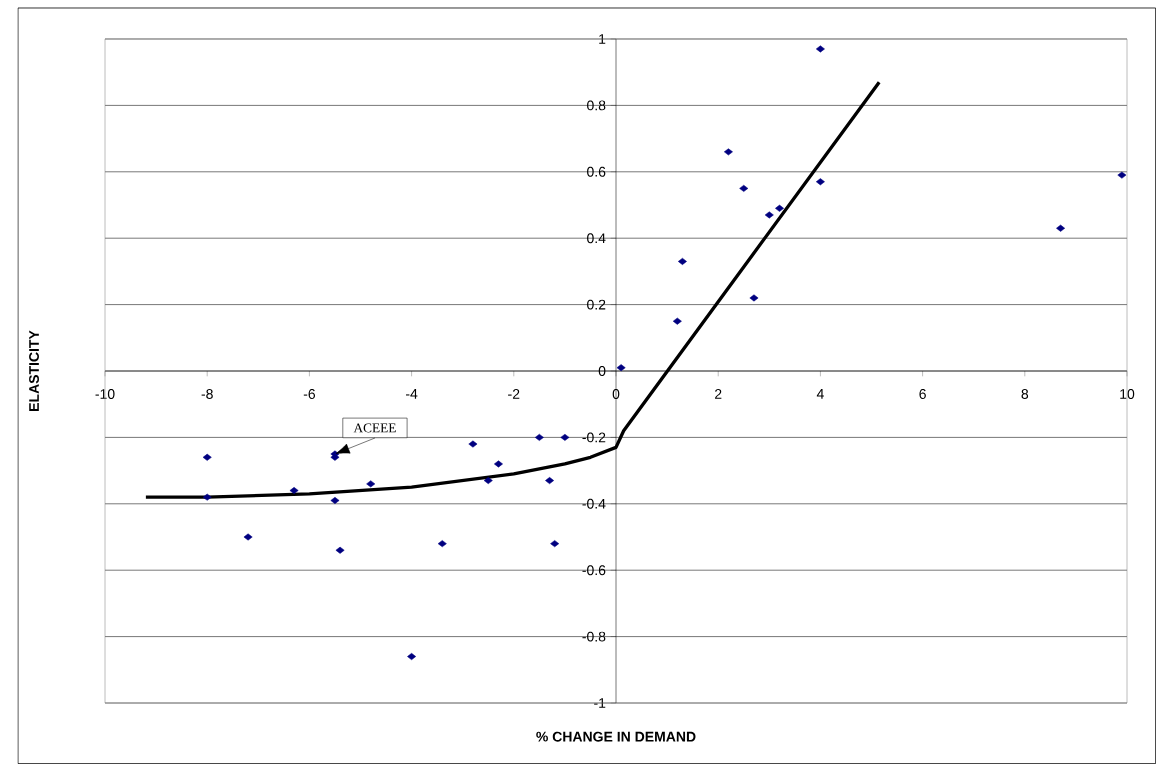 The image size is (1156, 764). What do you see at coordinates (616, 394) in the screenshot?
I see `x-tick-label: 0` at bounding box center [616, 394].